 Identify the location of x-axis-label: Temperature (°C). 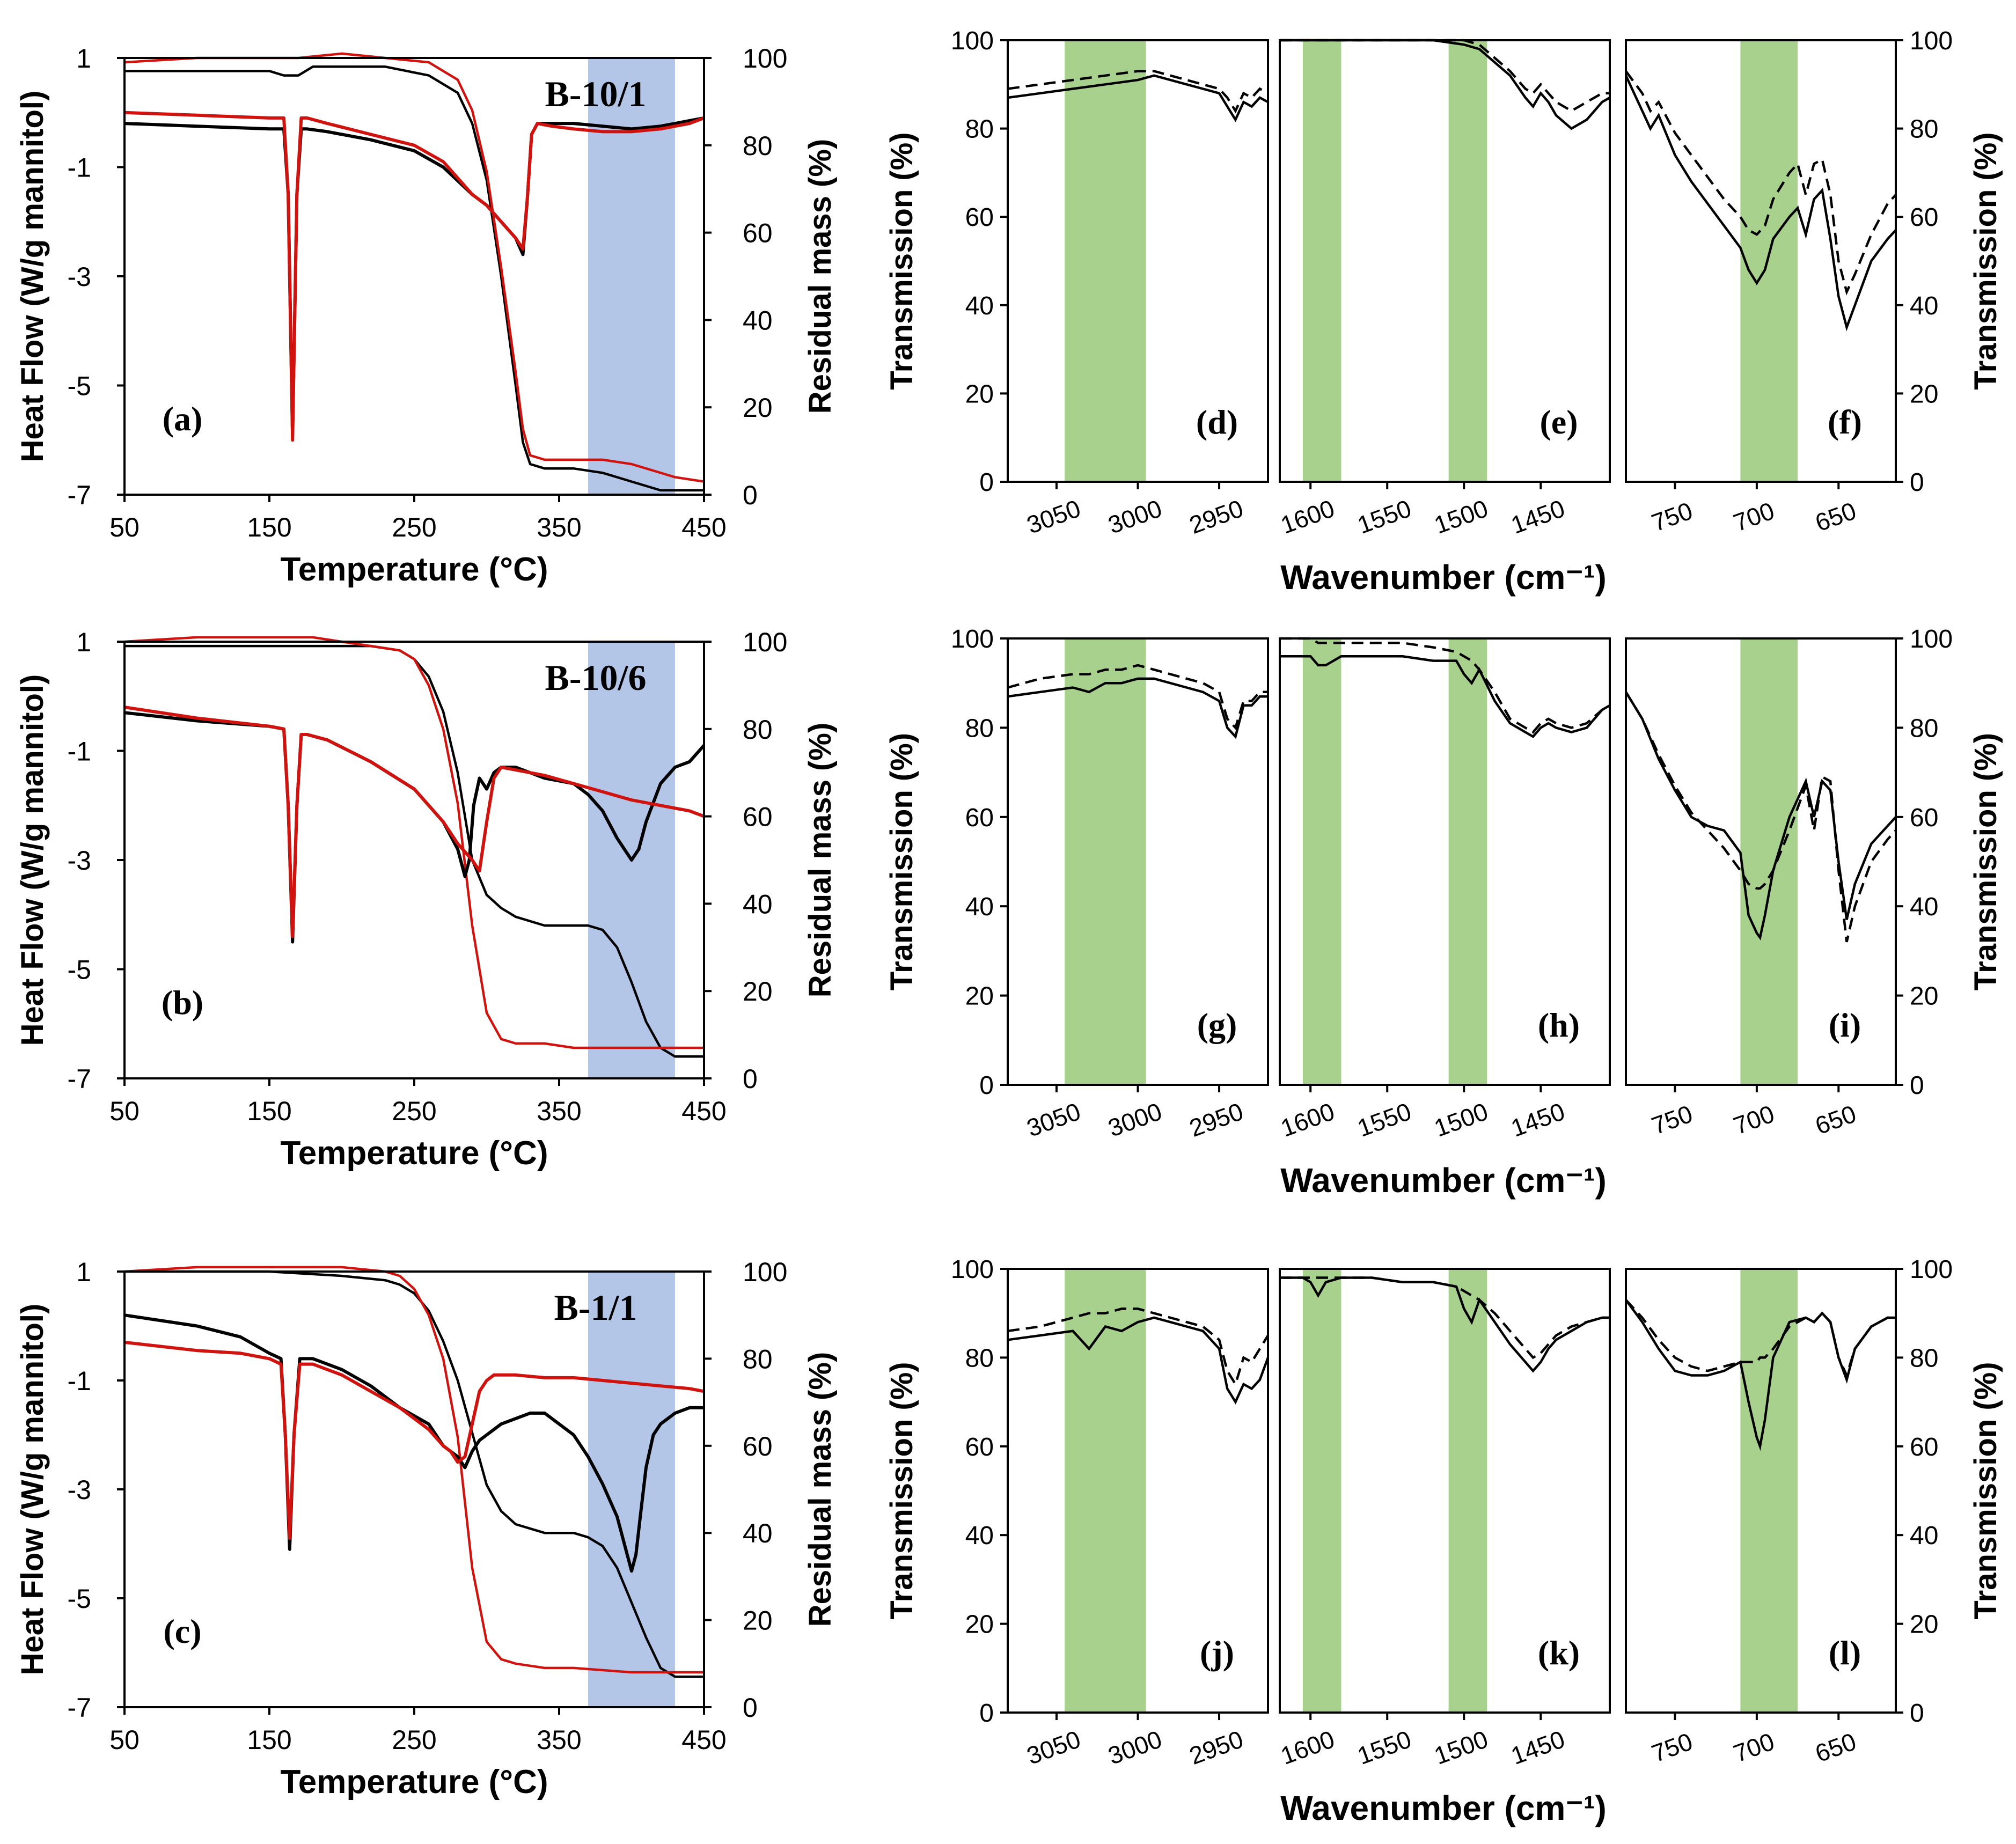
(414, 1153).